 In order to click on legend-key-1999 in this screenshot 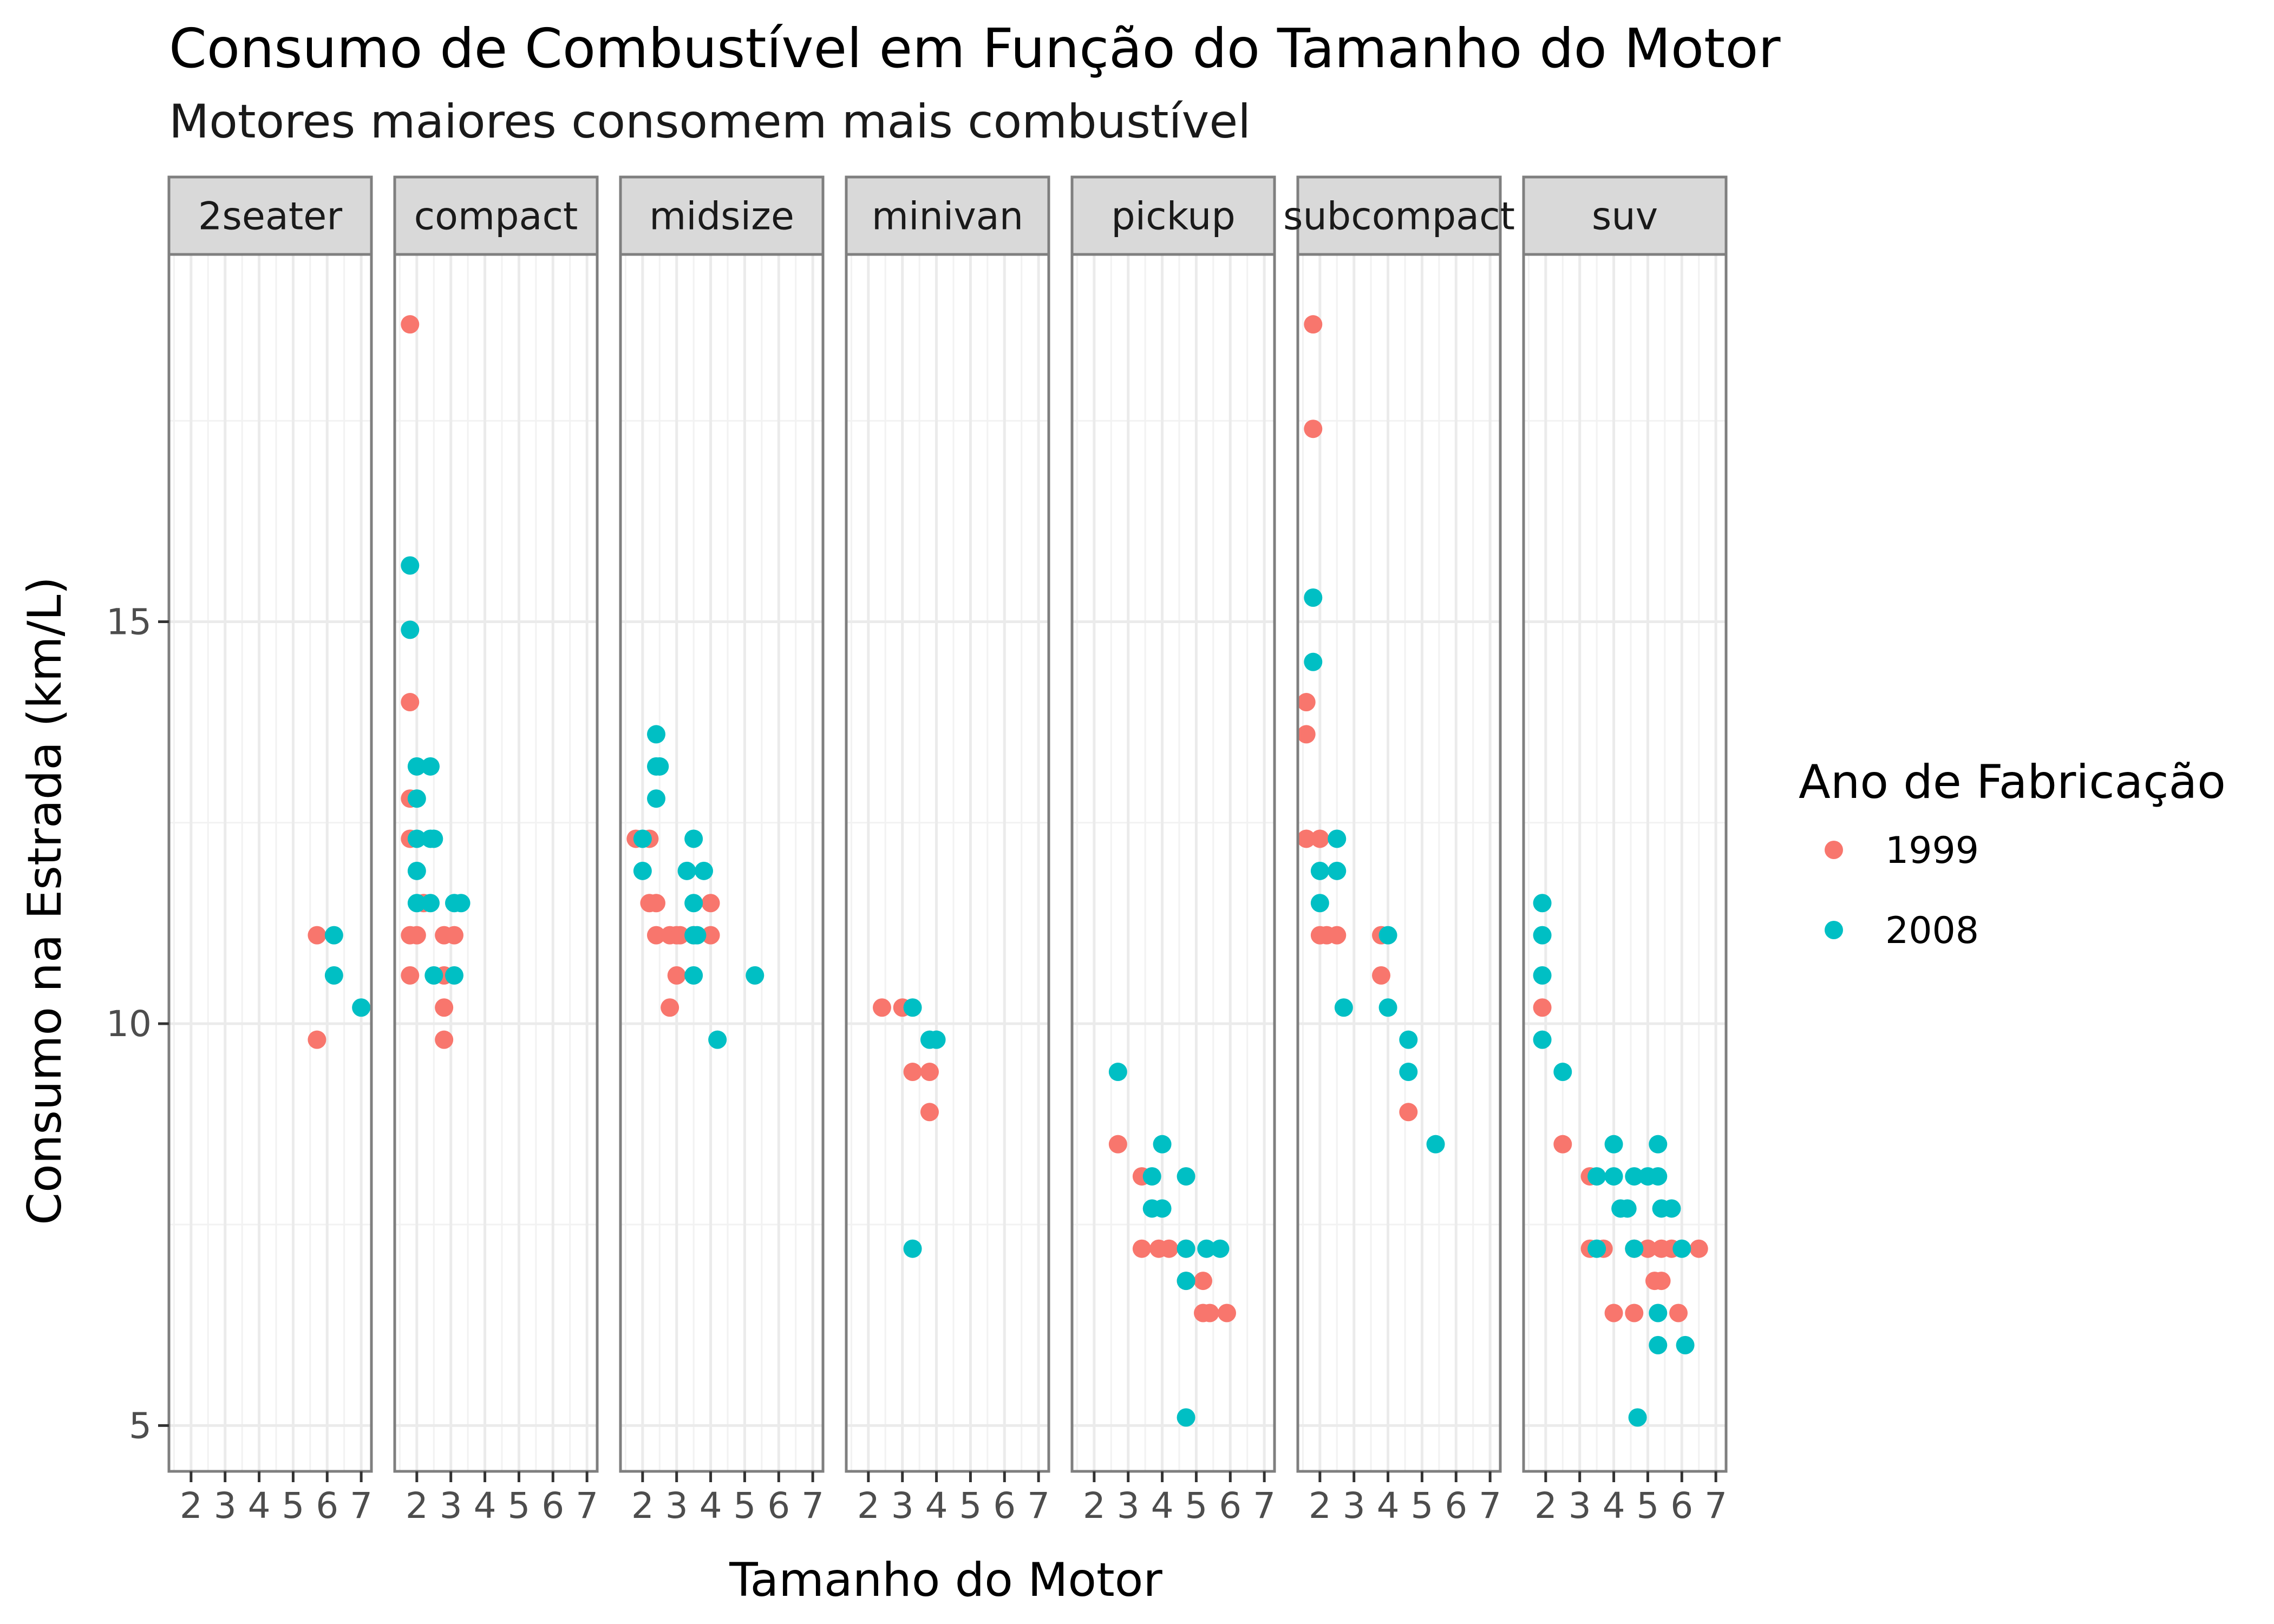, I will do `click(1834, 850)`.